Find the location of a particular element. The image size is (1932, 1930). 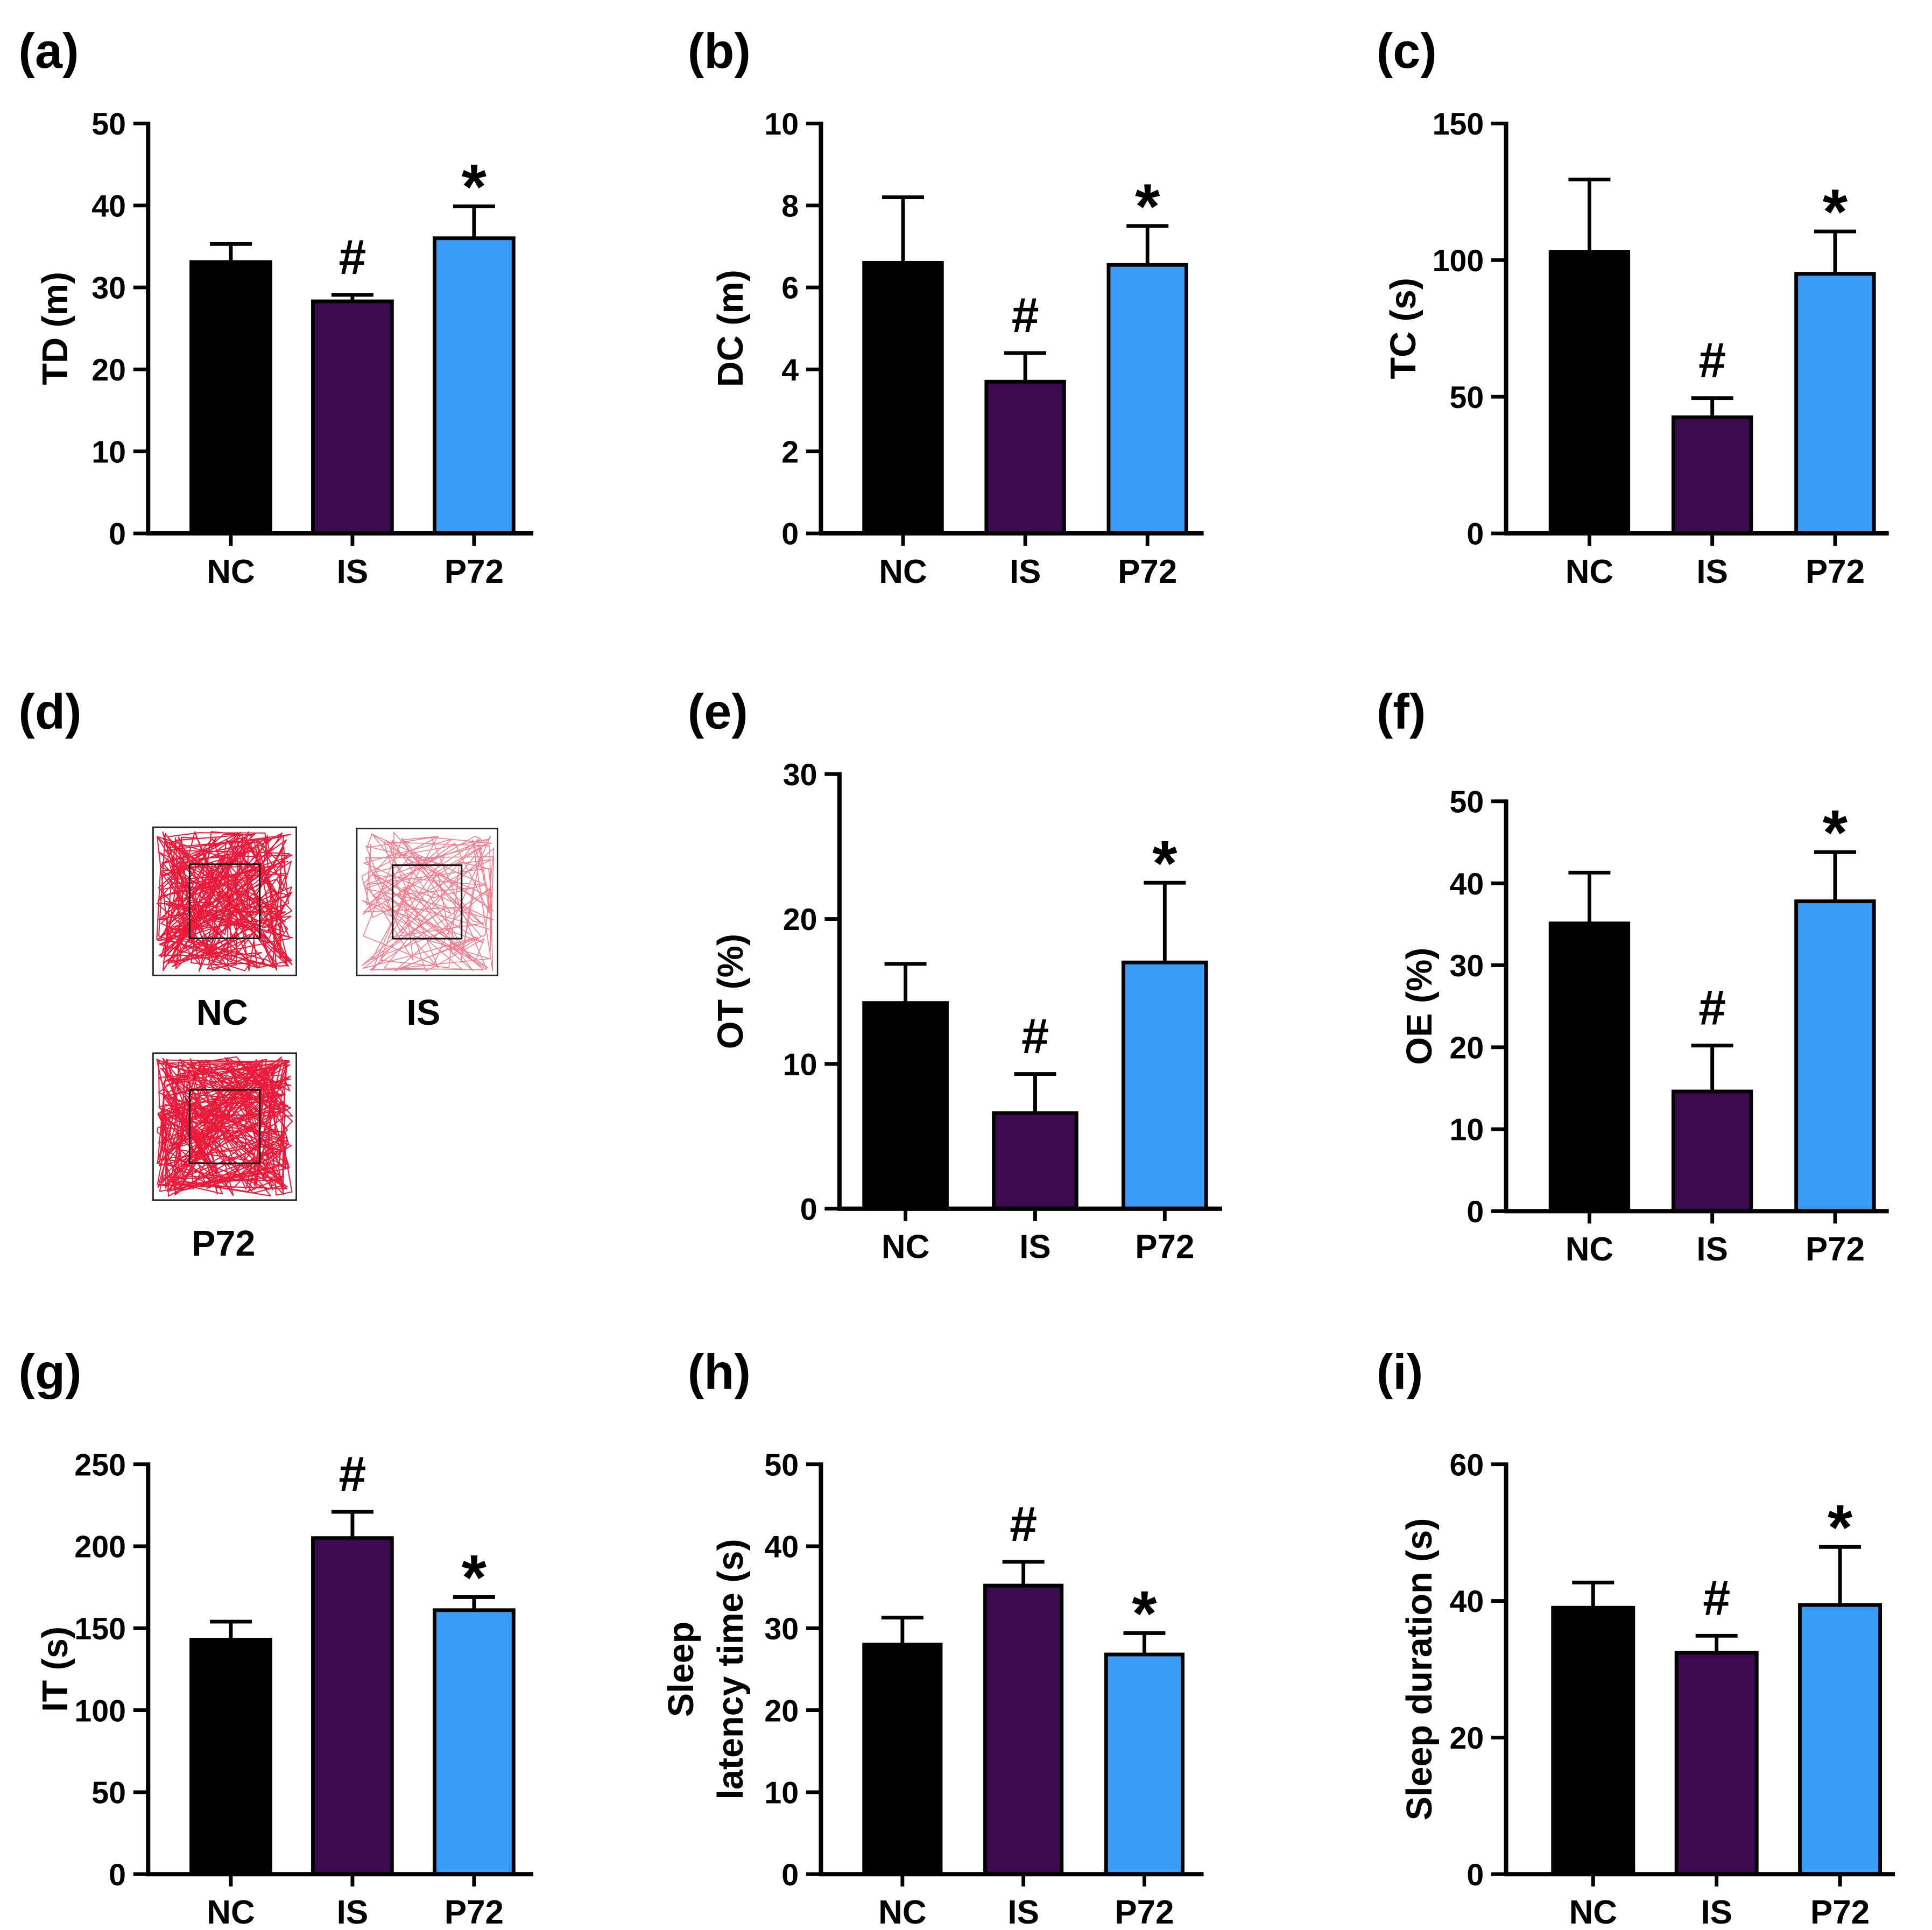

trajectory-map-NC: NC is located at coordinates (224, 929).